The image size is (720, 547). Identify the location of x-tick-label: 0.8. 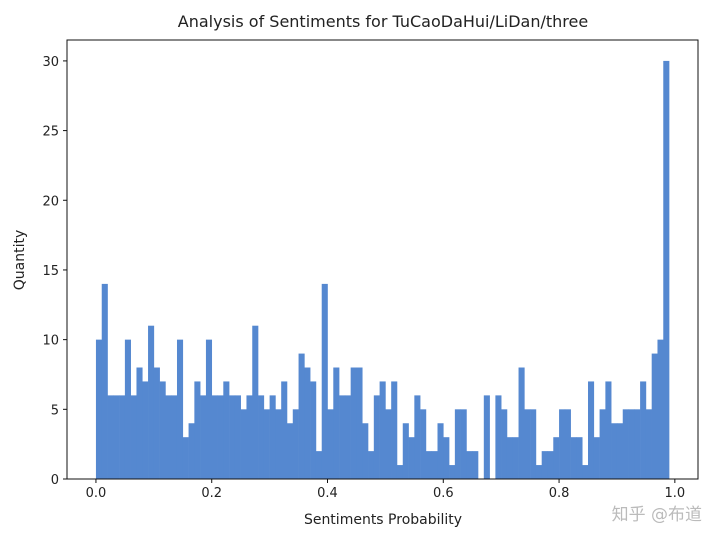
(559, 493).